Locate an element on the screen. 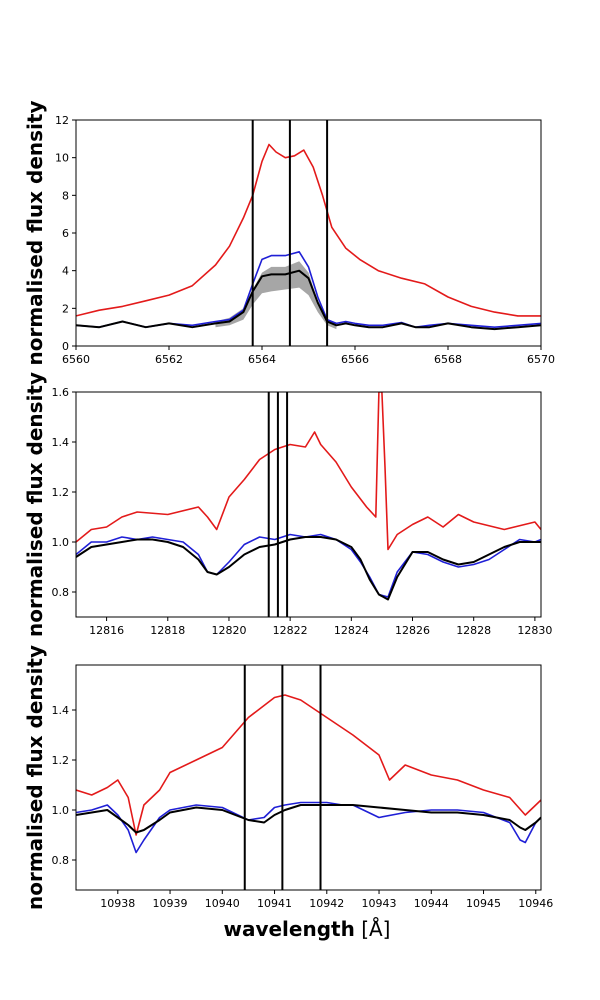 This screenshot has height=1000, width=600. x-tick-label: 10942 is located at coordinates (326, 903).